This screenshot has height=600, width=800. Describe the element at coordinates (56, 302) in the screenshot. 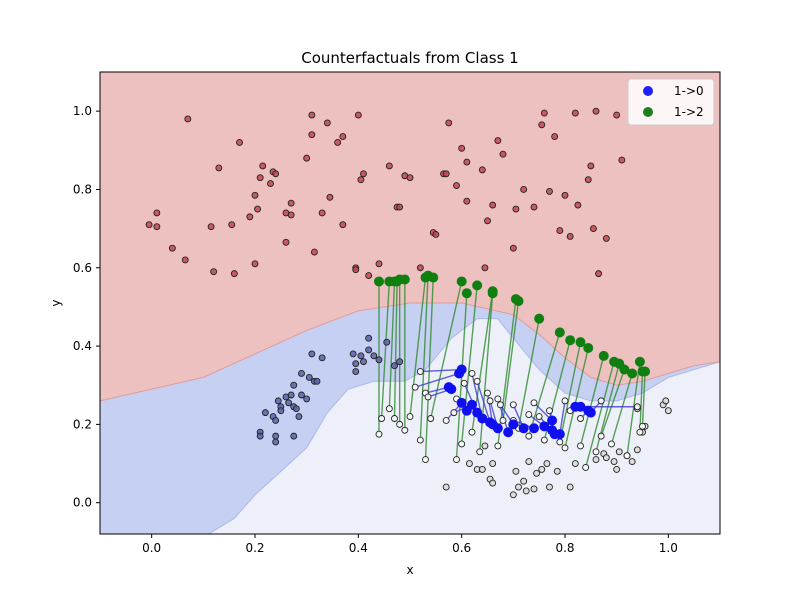

I see `y-axis-label: y` at that location.